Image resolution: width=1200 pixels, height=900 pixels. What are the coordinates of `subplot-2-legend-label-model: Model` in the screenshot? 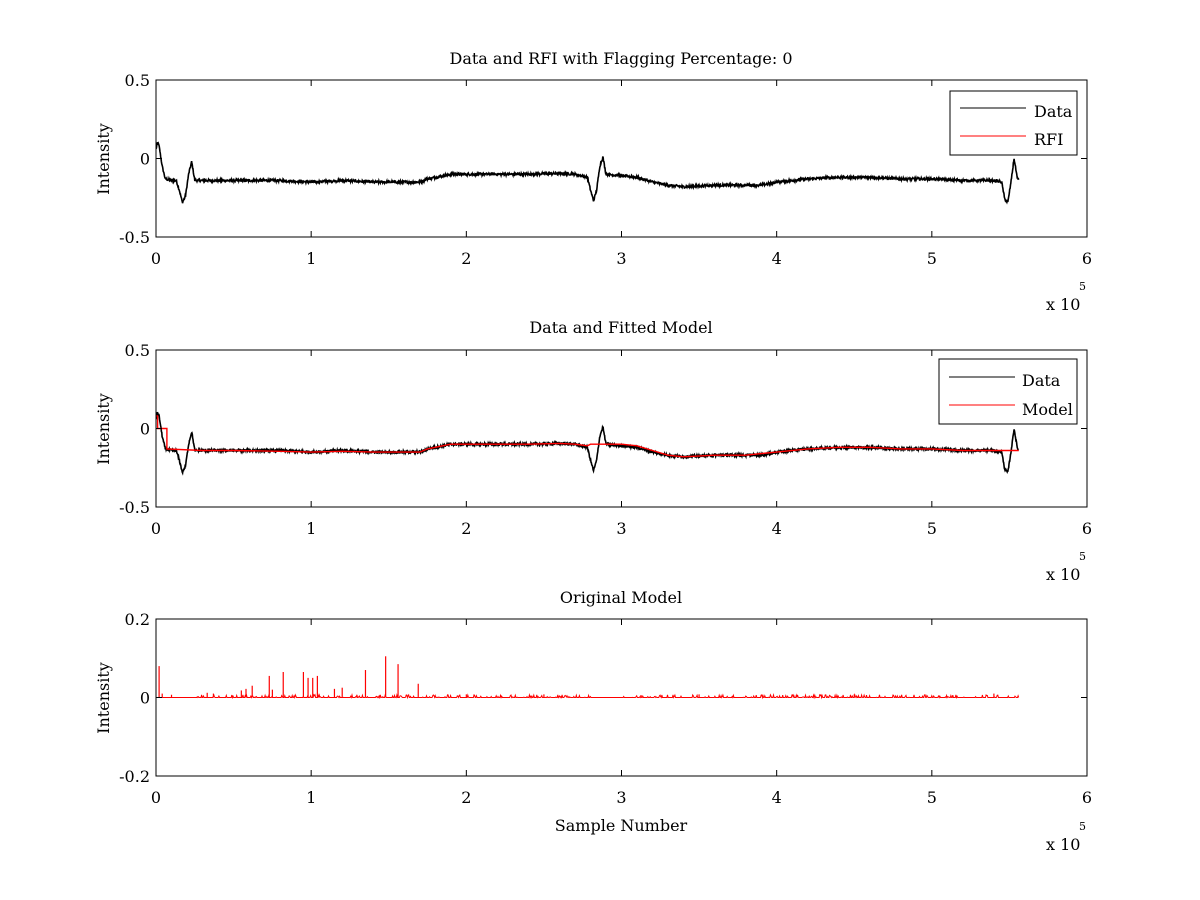 It's located at (1047, 409).